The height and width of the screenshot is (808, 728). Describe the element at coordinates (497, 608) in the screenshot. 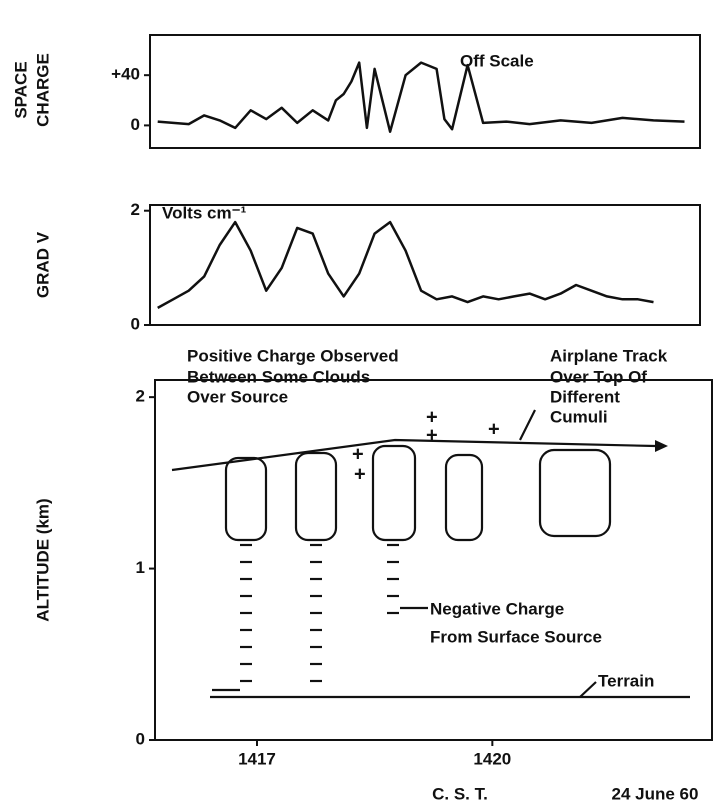

I see `annotation: Negative Charge` at that location.